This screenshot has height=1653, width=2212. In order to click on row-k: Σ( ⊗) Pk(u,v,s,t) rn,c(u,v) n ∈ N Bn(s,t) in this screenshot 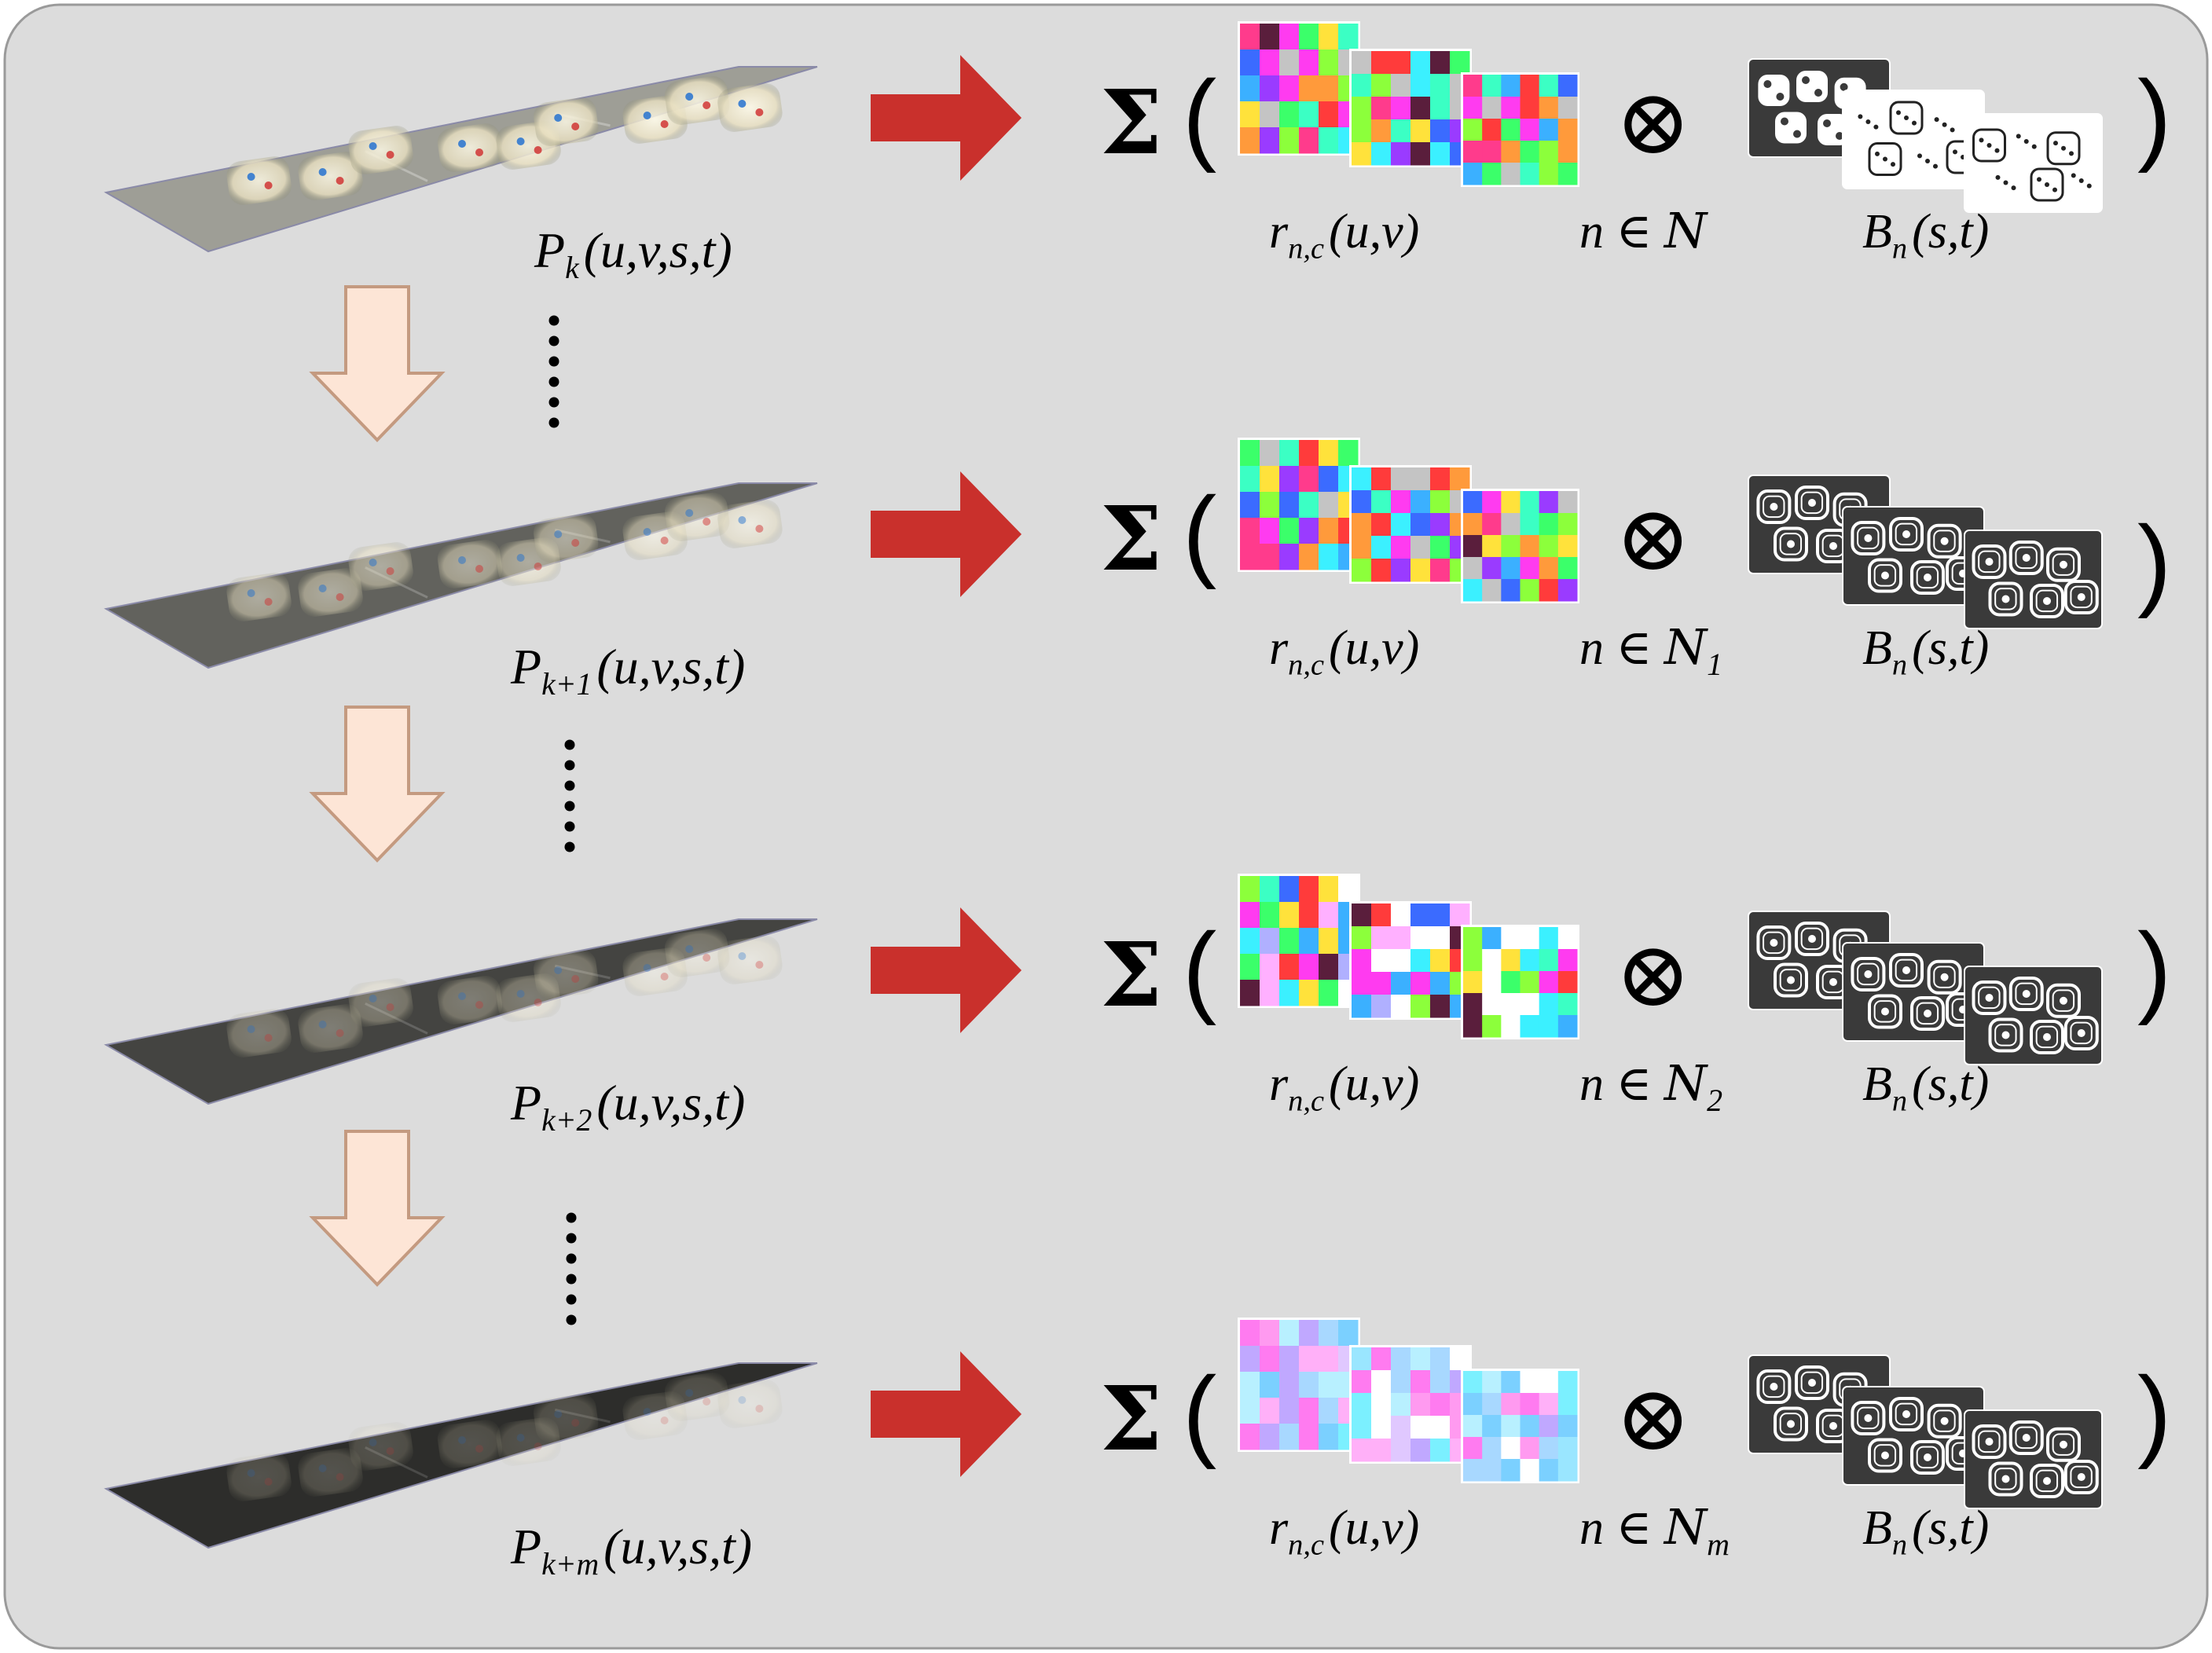, I will do `click(1137, 153)`.